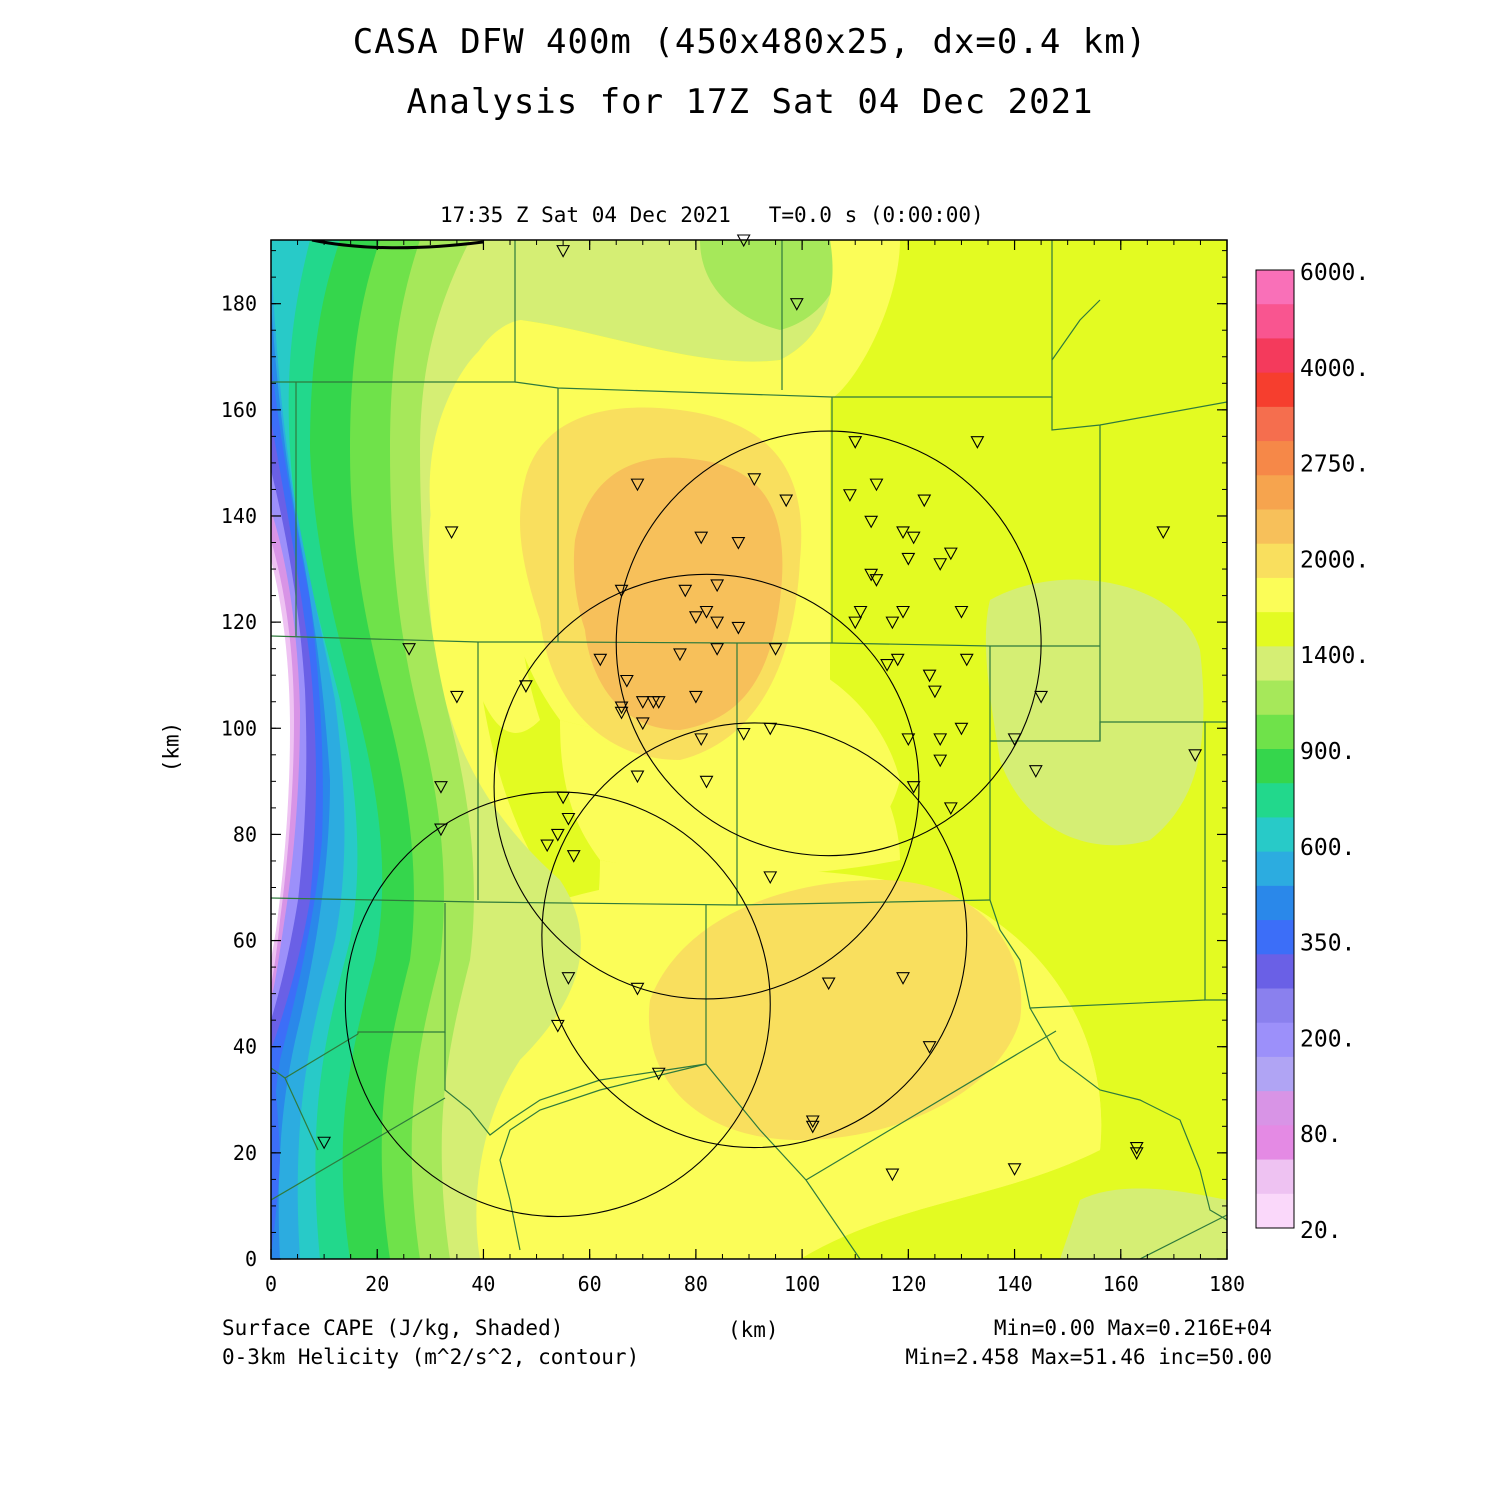 This screenshot has height=1500, width=1500. What do you see at coordinates (1014, 1284) in the screenshot?
I see `x-tick-label: 140` at bounding box center [1014, 1284].